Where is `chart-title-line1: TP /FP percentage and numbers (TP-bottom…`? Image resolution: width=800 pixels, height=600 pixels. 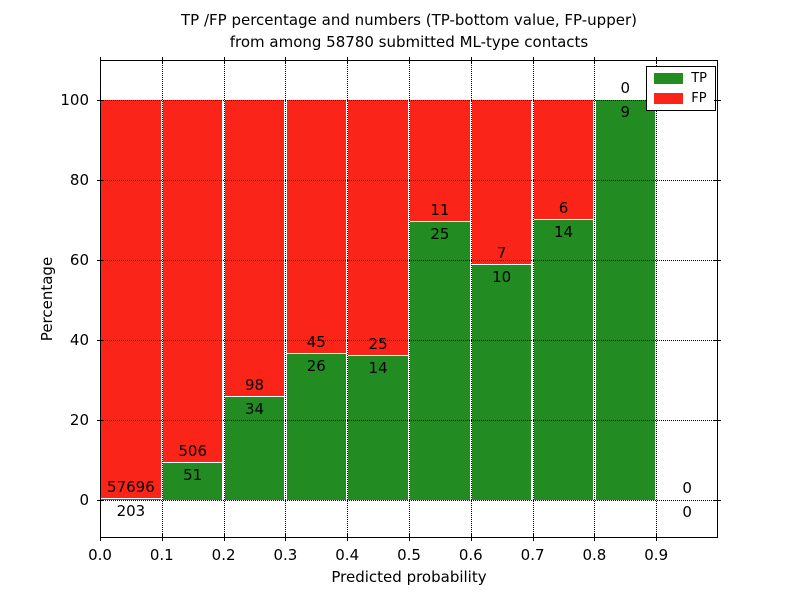 chart-title-line1: TP /FP percentage and numbers (TP-bottom… is located at coordinates (409, 20).